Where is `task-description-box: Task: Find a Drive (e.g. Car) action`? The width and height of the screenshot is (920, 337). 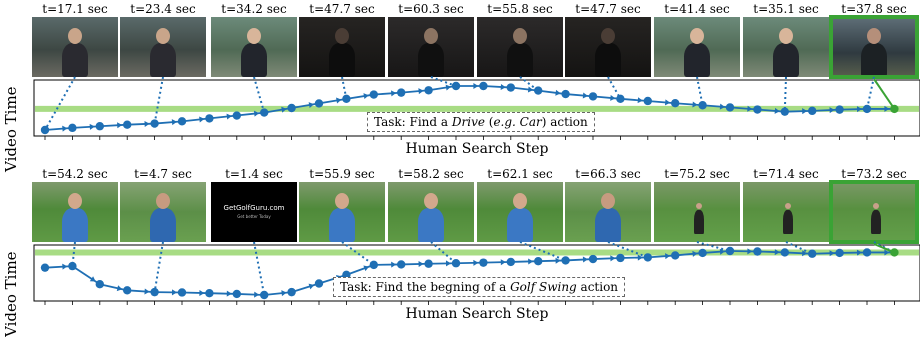
task-description-box: Task: Find a Drive (e.g. Car) action is located at coordinates (481, 122).